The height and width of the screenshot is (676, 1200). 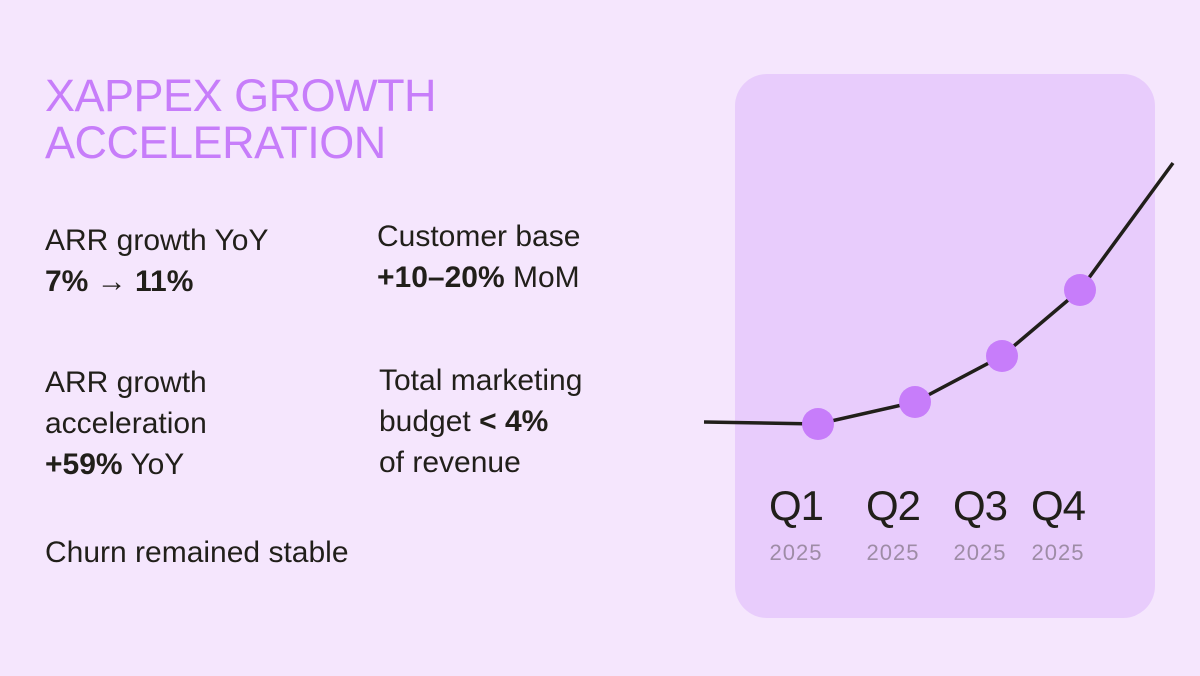 I want to click on data-point-q3, so click(x=1002, y=356).